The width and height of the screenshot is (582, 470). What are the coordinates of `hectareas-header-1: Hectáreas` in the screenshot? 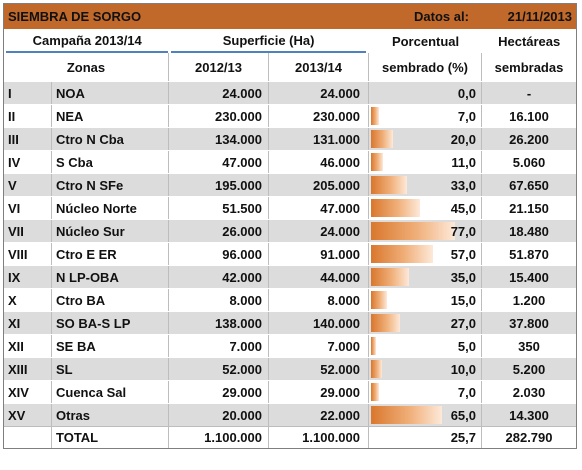 It's located at (529, 41).